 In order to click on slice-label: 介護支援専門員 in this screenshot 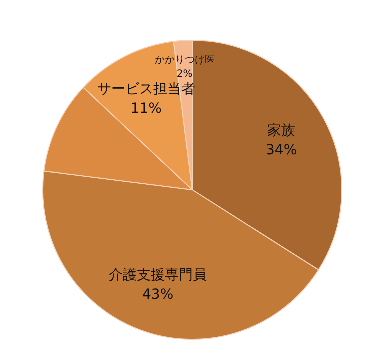, I will do `click(158, 275)`.